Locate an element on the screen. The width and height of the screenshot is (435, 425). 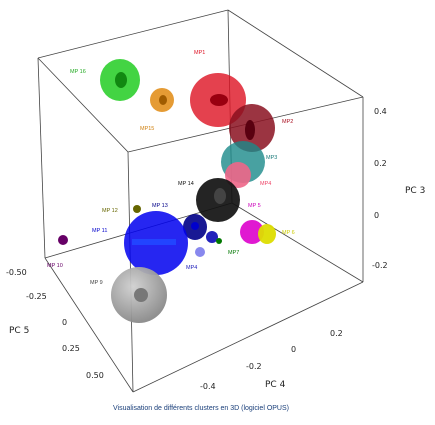
cluster-small-lavender is located at coordinates (200, 252).